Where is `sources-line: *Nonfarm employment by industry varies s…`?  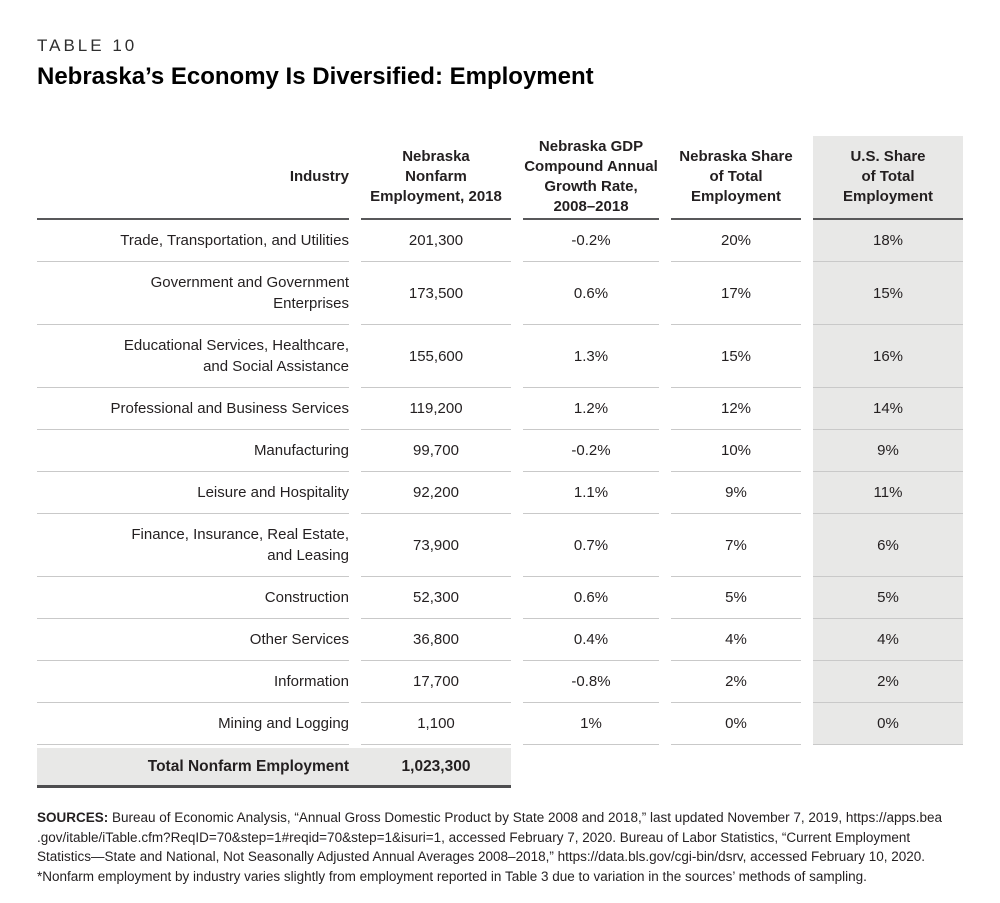 sources-line: *Nonfarm employment by industry varies s… is located at coordinates (452, 876).